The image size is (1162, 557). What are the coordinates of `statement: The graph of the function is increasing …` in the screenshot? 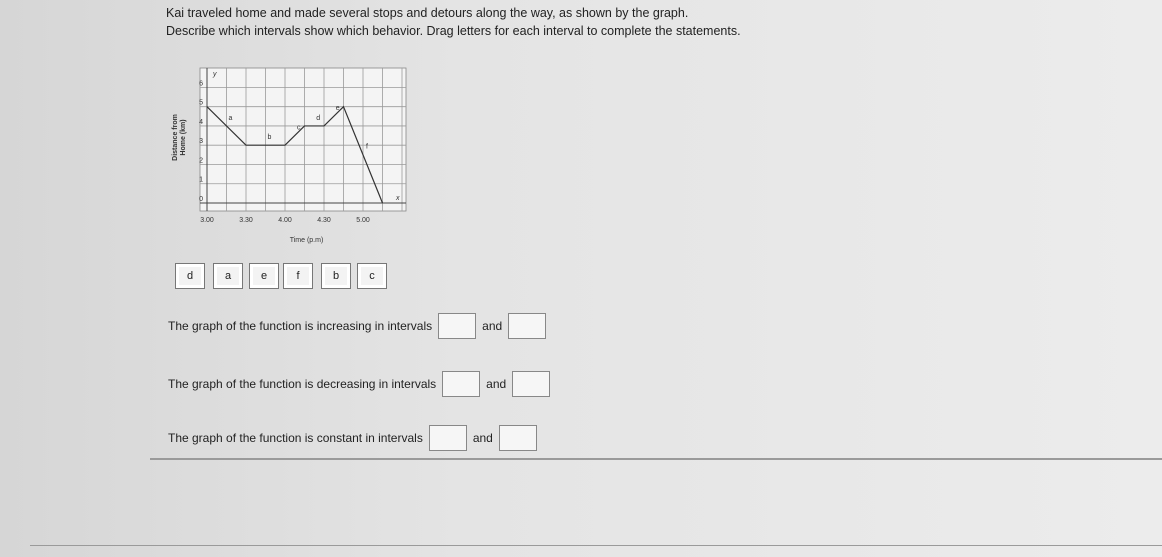 It's located at (360, 326).